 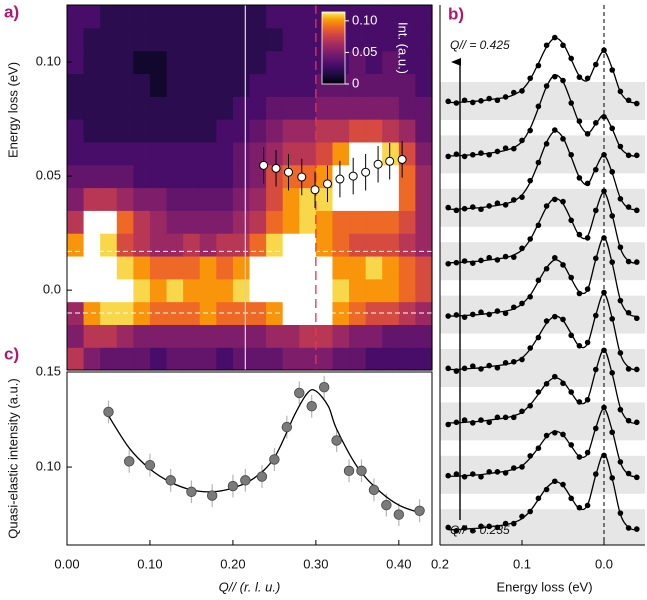 What do you see at coordinates (66, 563) in the screenshot?
I see `x-tick-label: 0.00` at bounding box center [66, 563].